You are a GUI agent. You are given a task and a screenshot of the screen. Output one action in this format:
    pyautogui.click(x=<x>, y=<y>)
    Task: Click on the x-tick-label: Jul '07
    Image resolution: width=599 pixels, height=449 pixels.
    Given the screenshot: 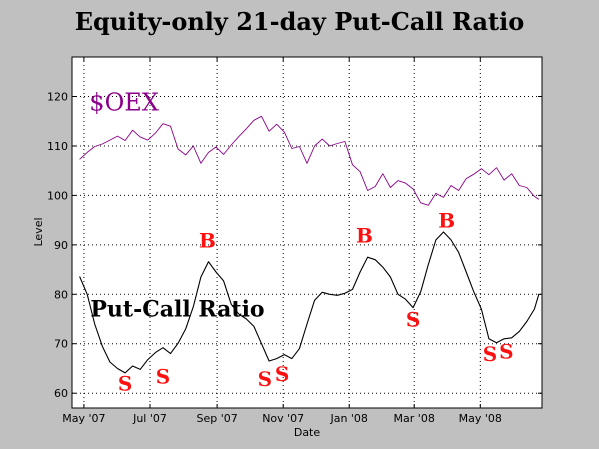 What is the action you would take?
    pyautogui.click(x=149, y=418)
    